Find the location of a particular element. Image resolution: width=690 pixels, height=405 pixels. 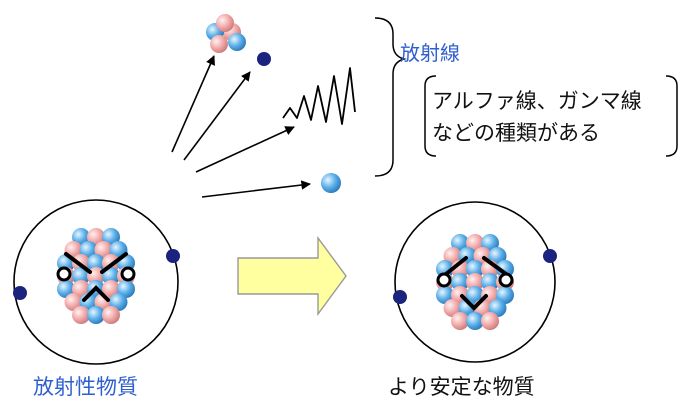

arrow-neutron is located at coordinates (256, 189).